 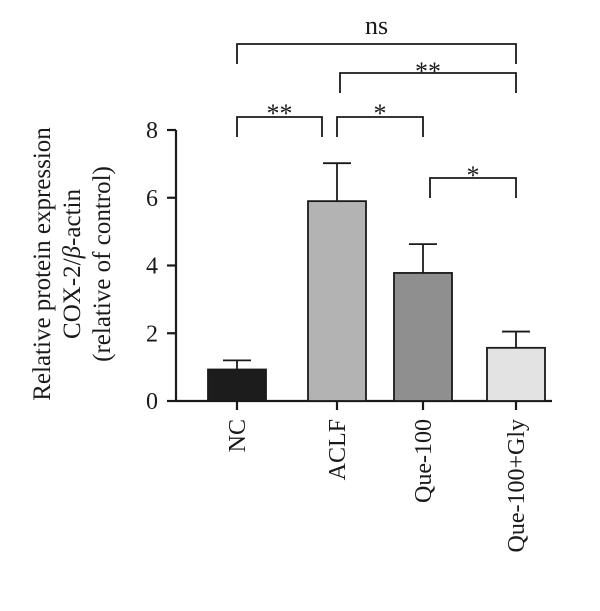 What do you see at coordinates (152, 131) in the screenshot?
I see `y-tick-label: 8` at bounding box center [152, 131].